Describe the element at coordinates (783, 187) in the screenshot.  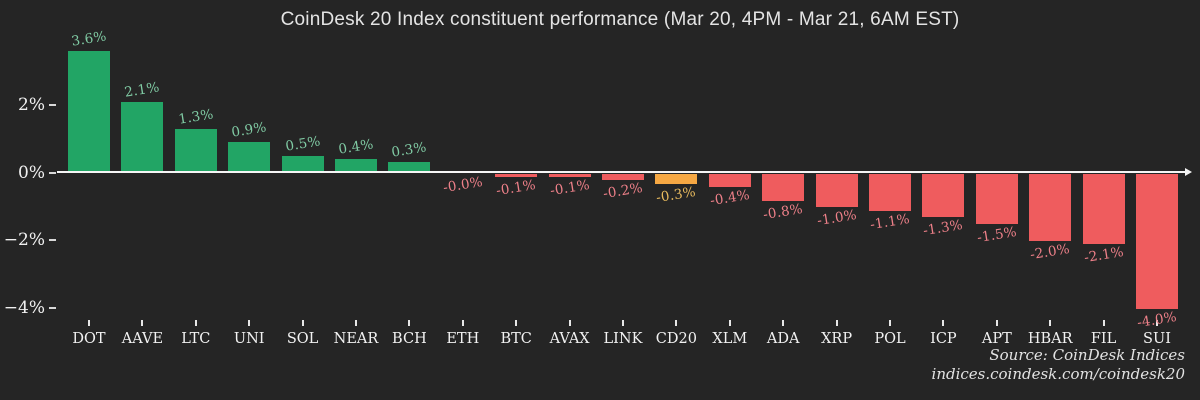
I see `bar-ADA` at that location.